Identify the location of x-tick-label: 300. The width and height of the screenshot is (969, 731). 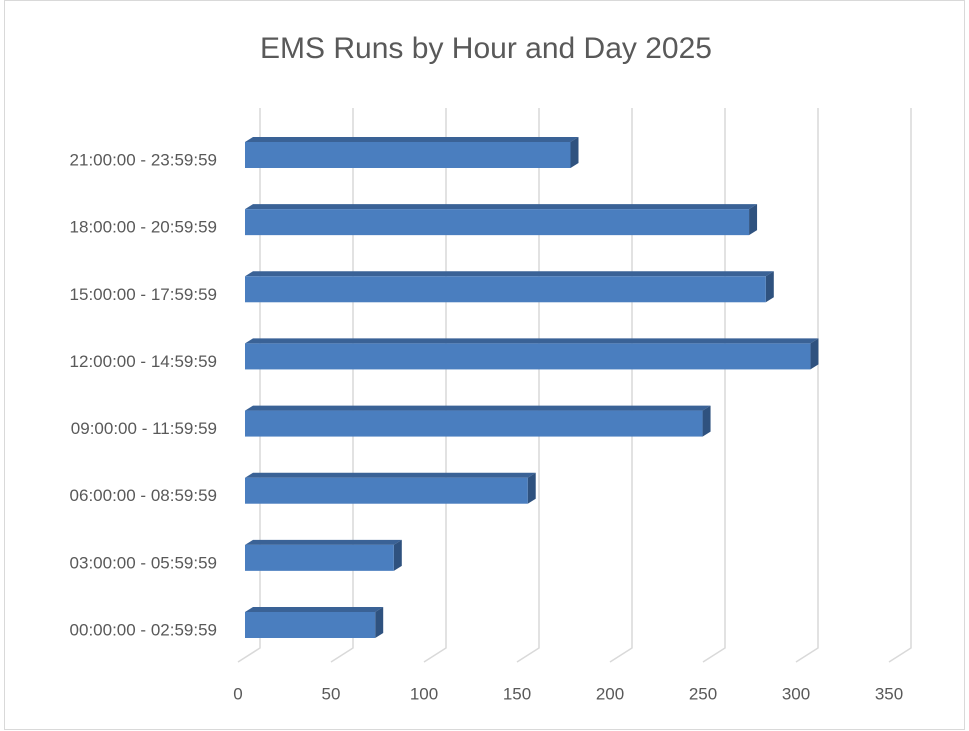
(796, 693).